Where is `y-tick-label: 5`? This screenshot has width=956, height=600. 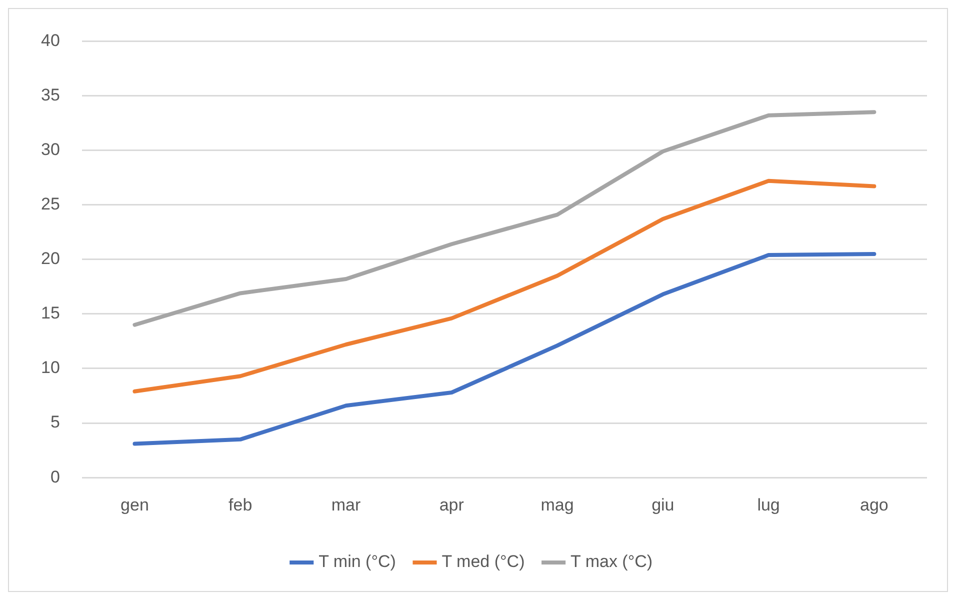
y-tick-label: 5 is located at coordinates (55, 422).